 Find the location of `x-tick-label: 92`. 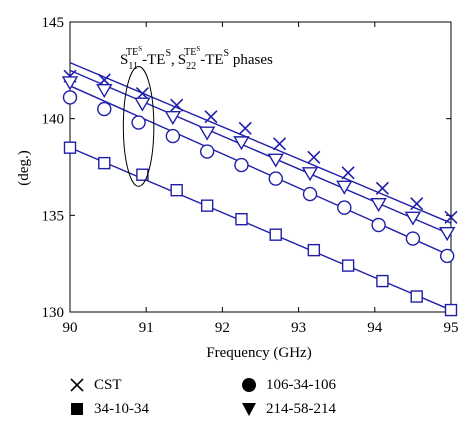

x-tick-label: 92 is located at coordinates (222, 328).